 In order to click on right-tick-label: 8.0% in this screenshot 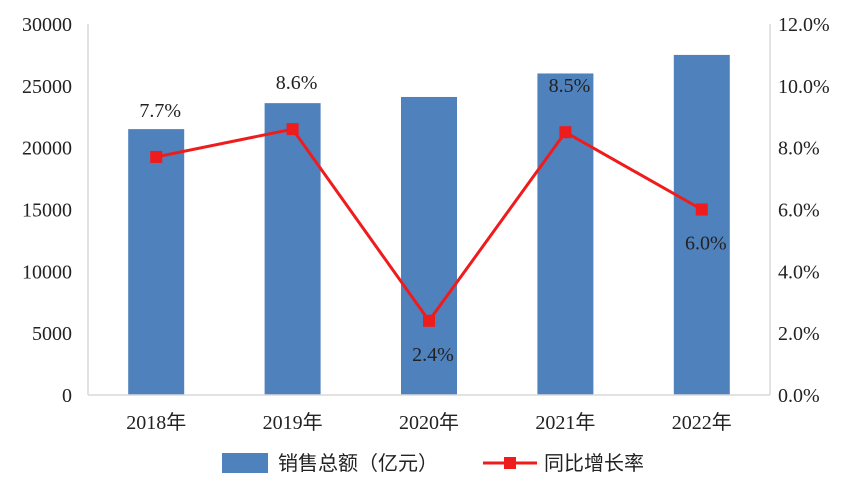, I will do `click(799, 149)`.